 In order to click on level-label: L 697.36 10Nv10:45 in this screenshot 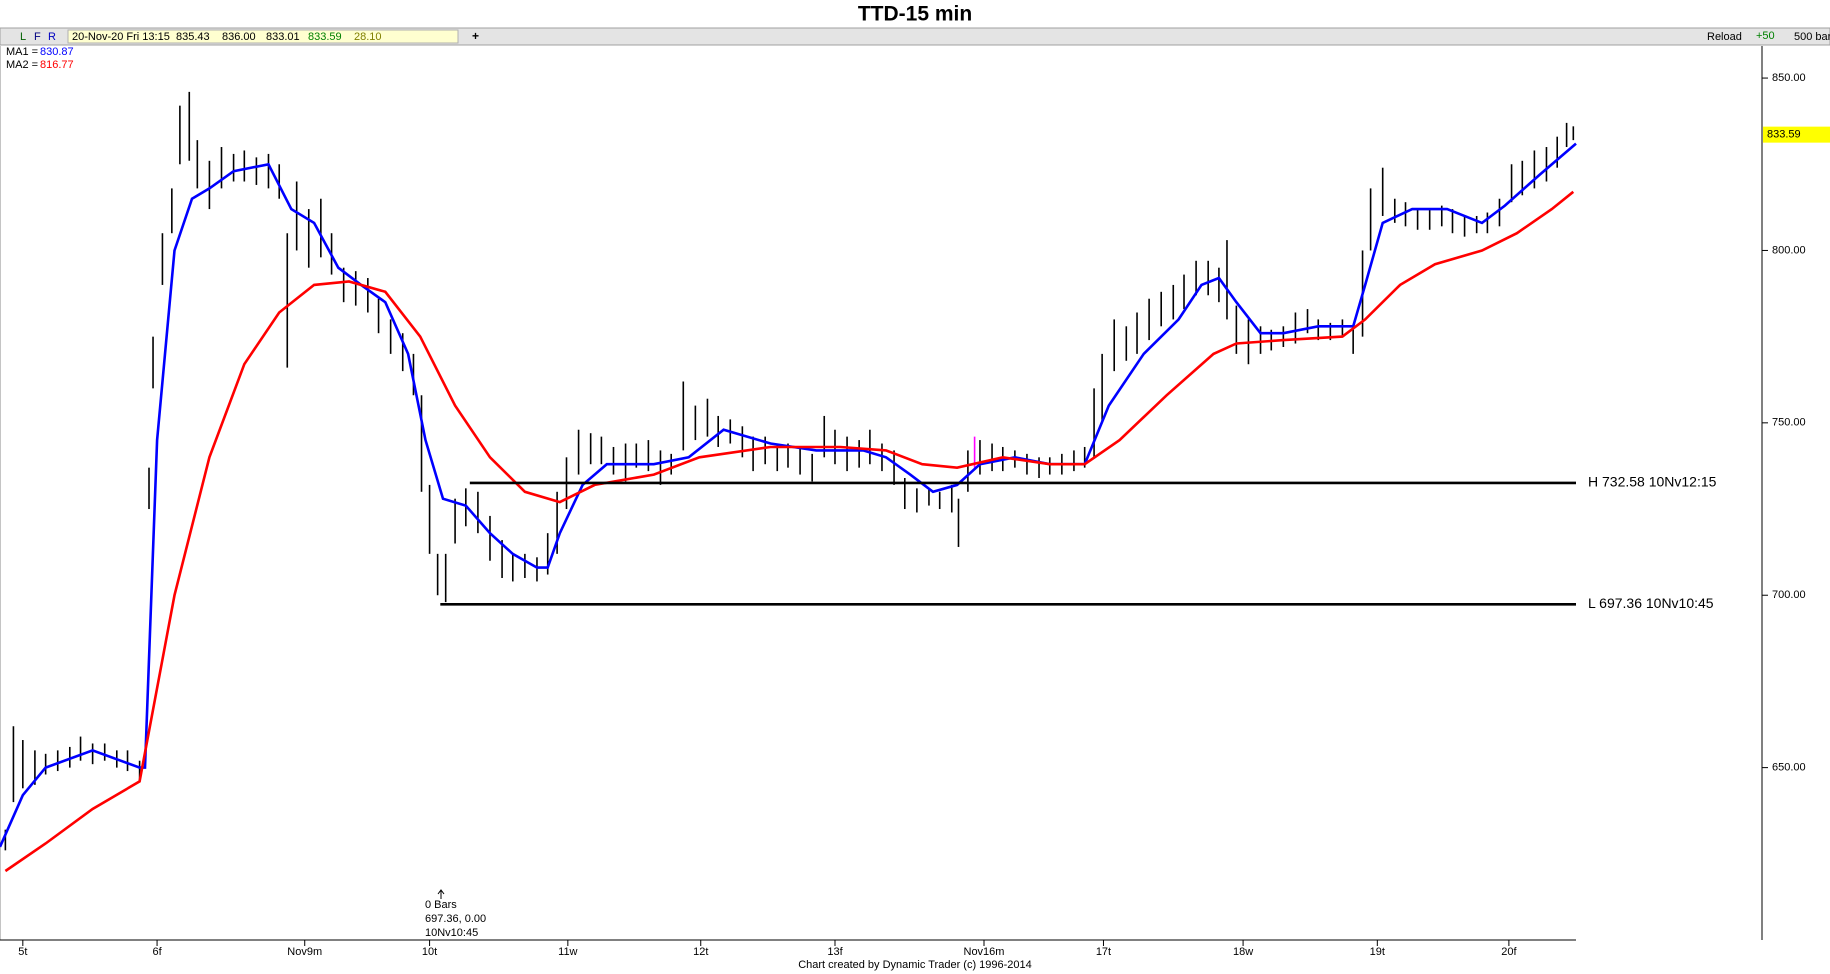, I will do `click(1651, 603)`.